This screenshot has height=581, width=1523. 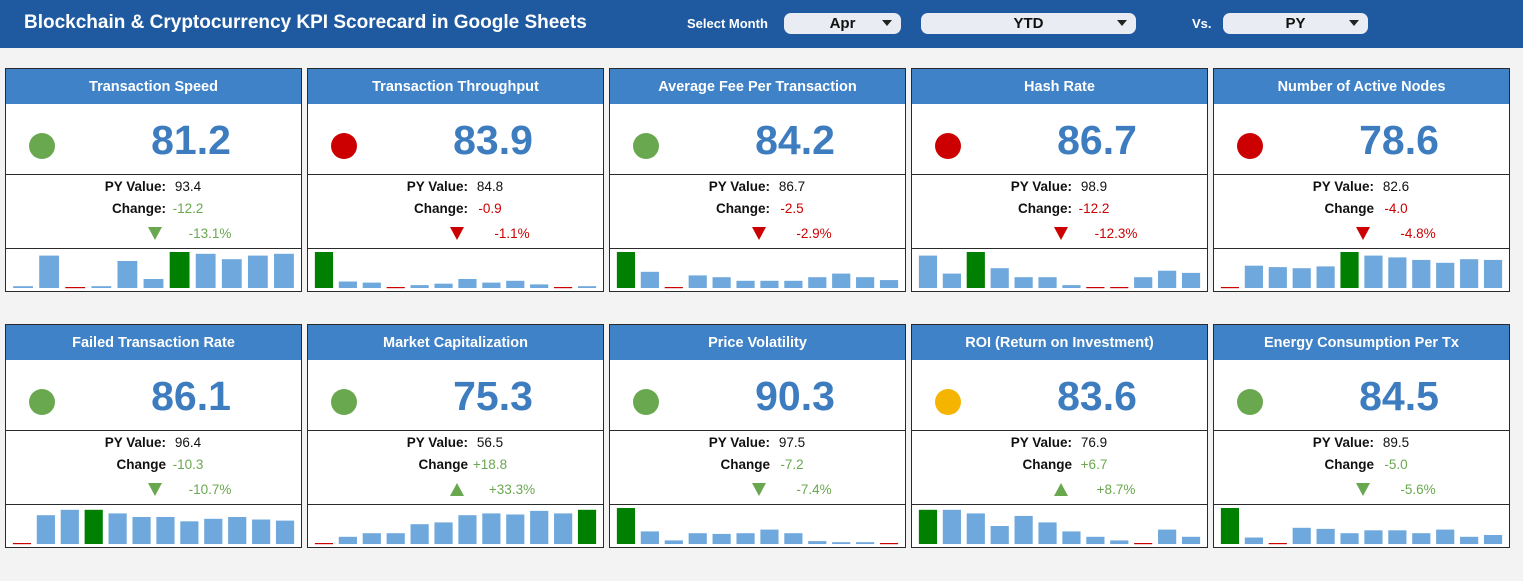 What do you see at coordinates (1028, 23) in the screenshot?
I see `period-dropdown: YTD` at bounding box center [1028, 23].